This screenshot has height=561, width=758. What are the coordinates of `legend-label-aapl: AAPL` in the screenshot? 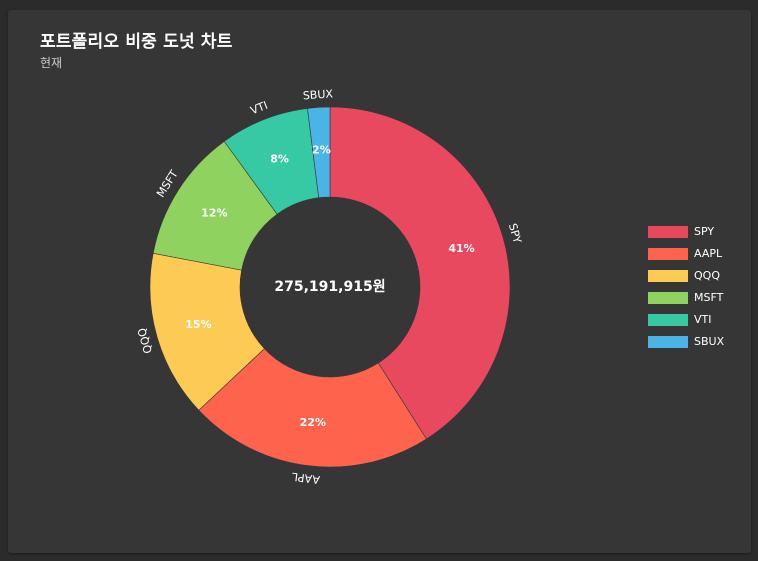 It's located at (708, 253).